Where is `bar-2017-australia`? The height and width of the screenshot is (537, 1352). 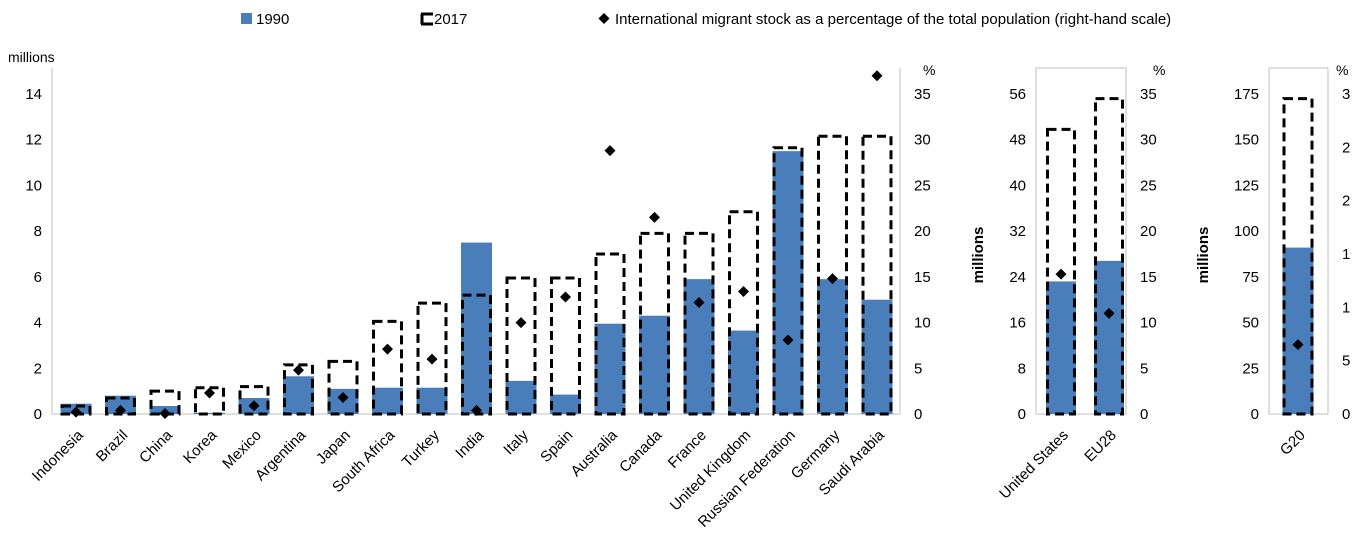
bar-2017-australia is located at coordinates (610, 334).